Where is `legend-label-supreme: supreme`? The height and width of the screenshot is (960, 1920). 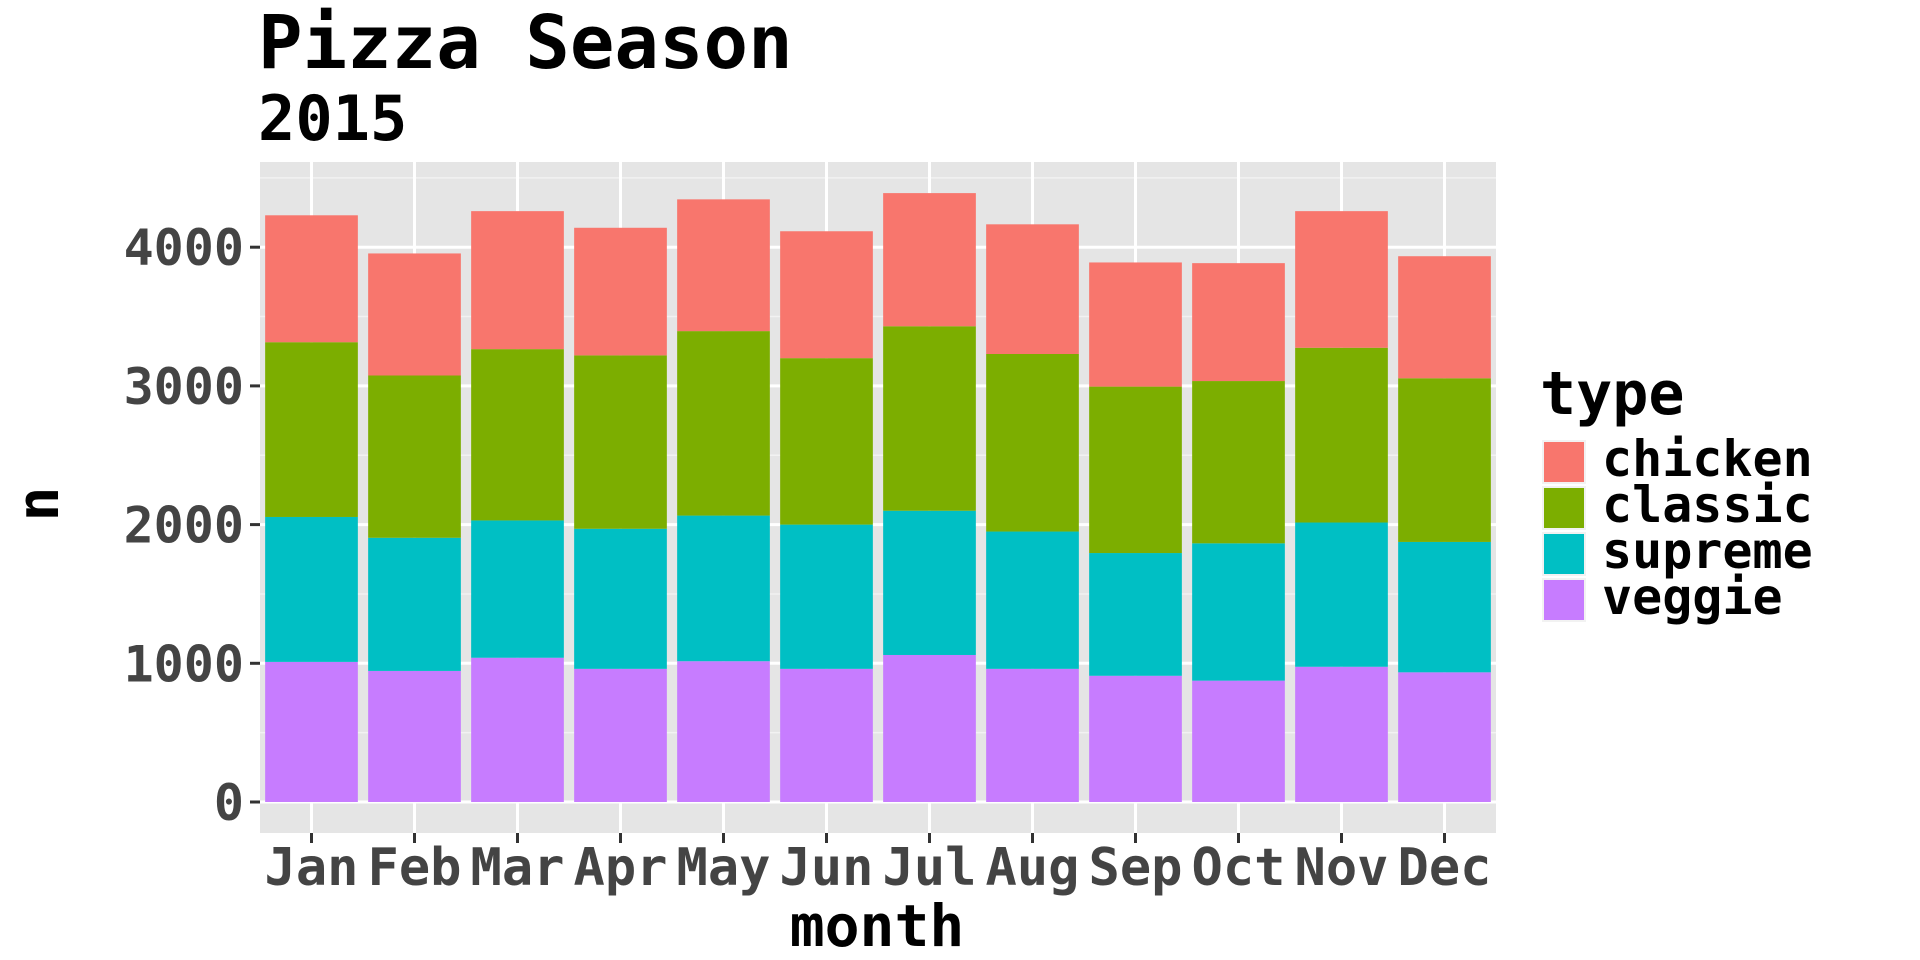
legend-label-supreme: supreme is located at coordinates (1707, 551).